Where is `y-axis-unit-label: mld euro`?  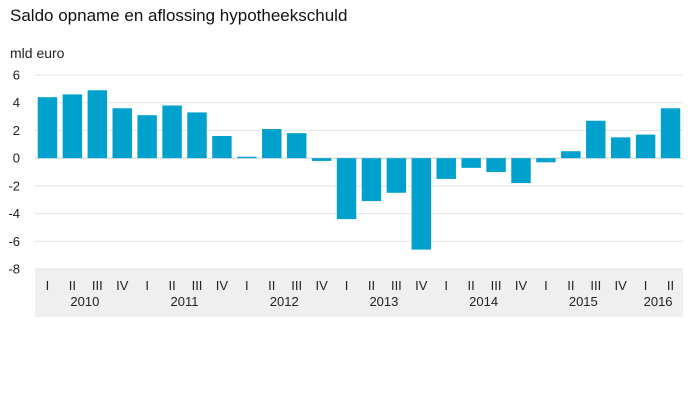
y-axis-unit-label: mld euro is located at coordinates (37, 53).